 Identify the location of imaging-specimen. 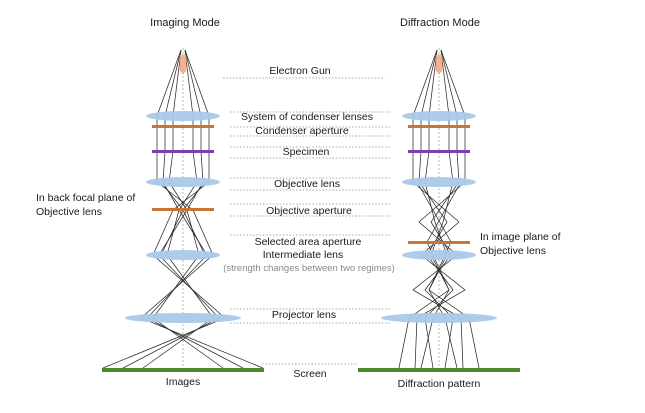
(183, 151).